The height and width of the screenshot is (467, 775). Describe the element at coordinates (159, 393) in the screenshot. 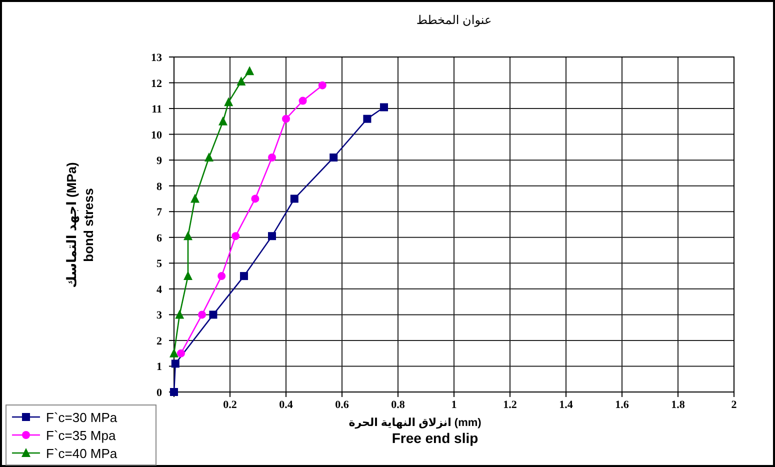

I see `y-tick-label: 0` at that location.